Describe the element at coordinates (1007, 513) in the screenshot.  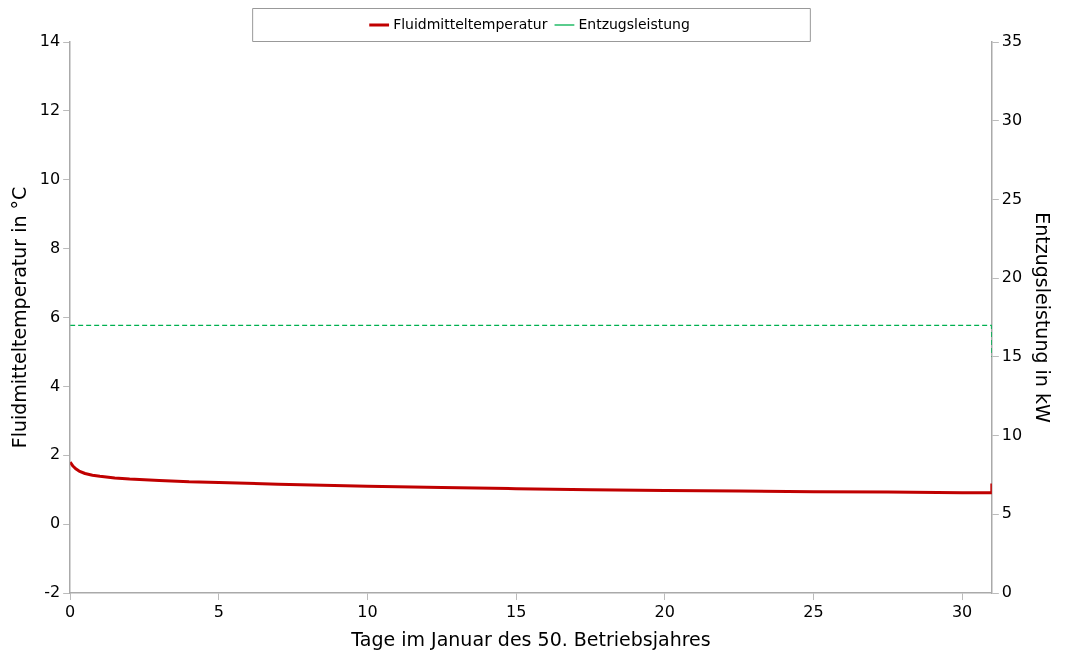
I see `y2-tick-label: 5` at that location.